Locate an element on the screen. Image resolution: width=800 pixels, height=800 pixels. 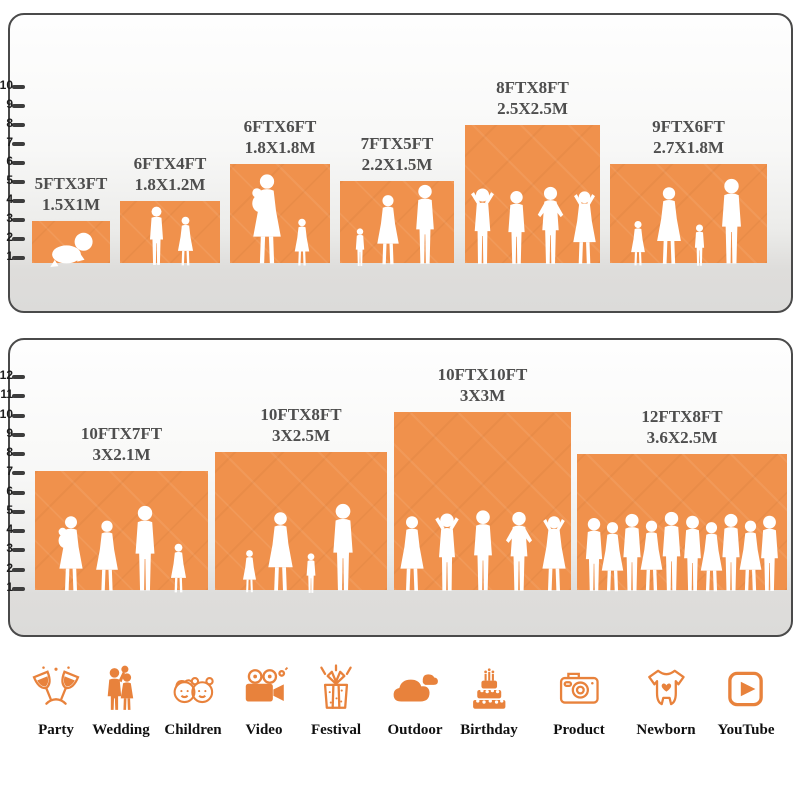
backdrop-size-label: 5FTX3FT 1.5X1M is located at coordinates (71, 194).